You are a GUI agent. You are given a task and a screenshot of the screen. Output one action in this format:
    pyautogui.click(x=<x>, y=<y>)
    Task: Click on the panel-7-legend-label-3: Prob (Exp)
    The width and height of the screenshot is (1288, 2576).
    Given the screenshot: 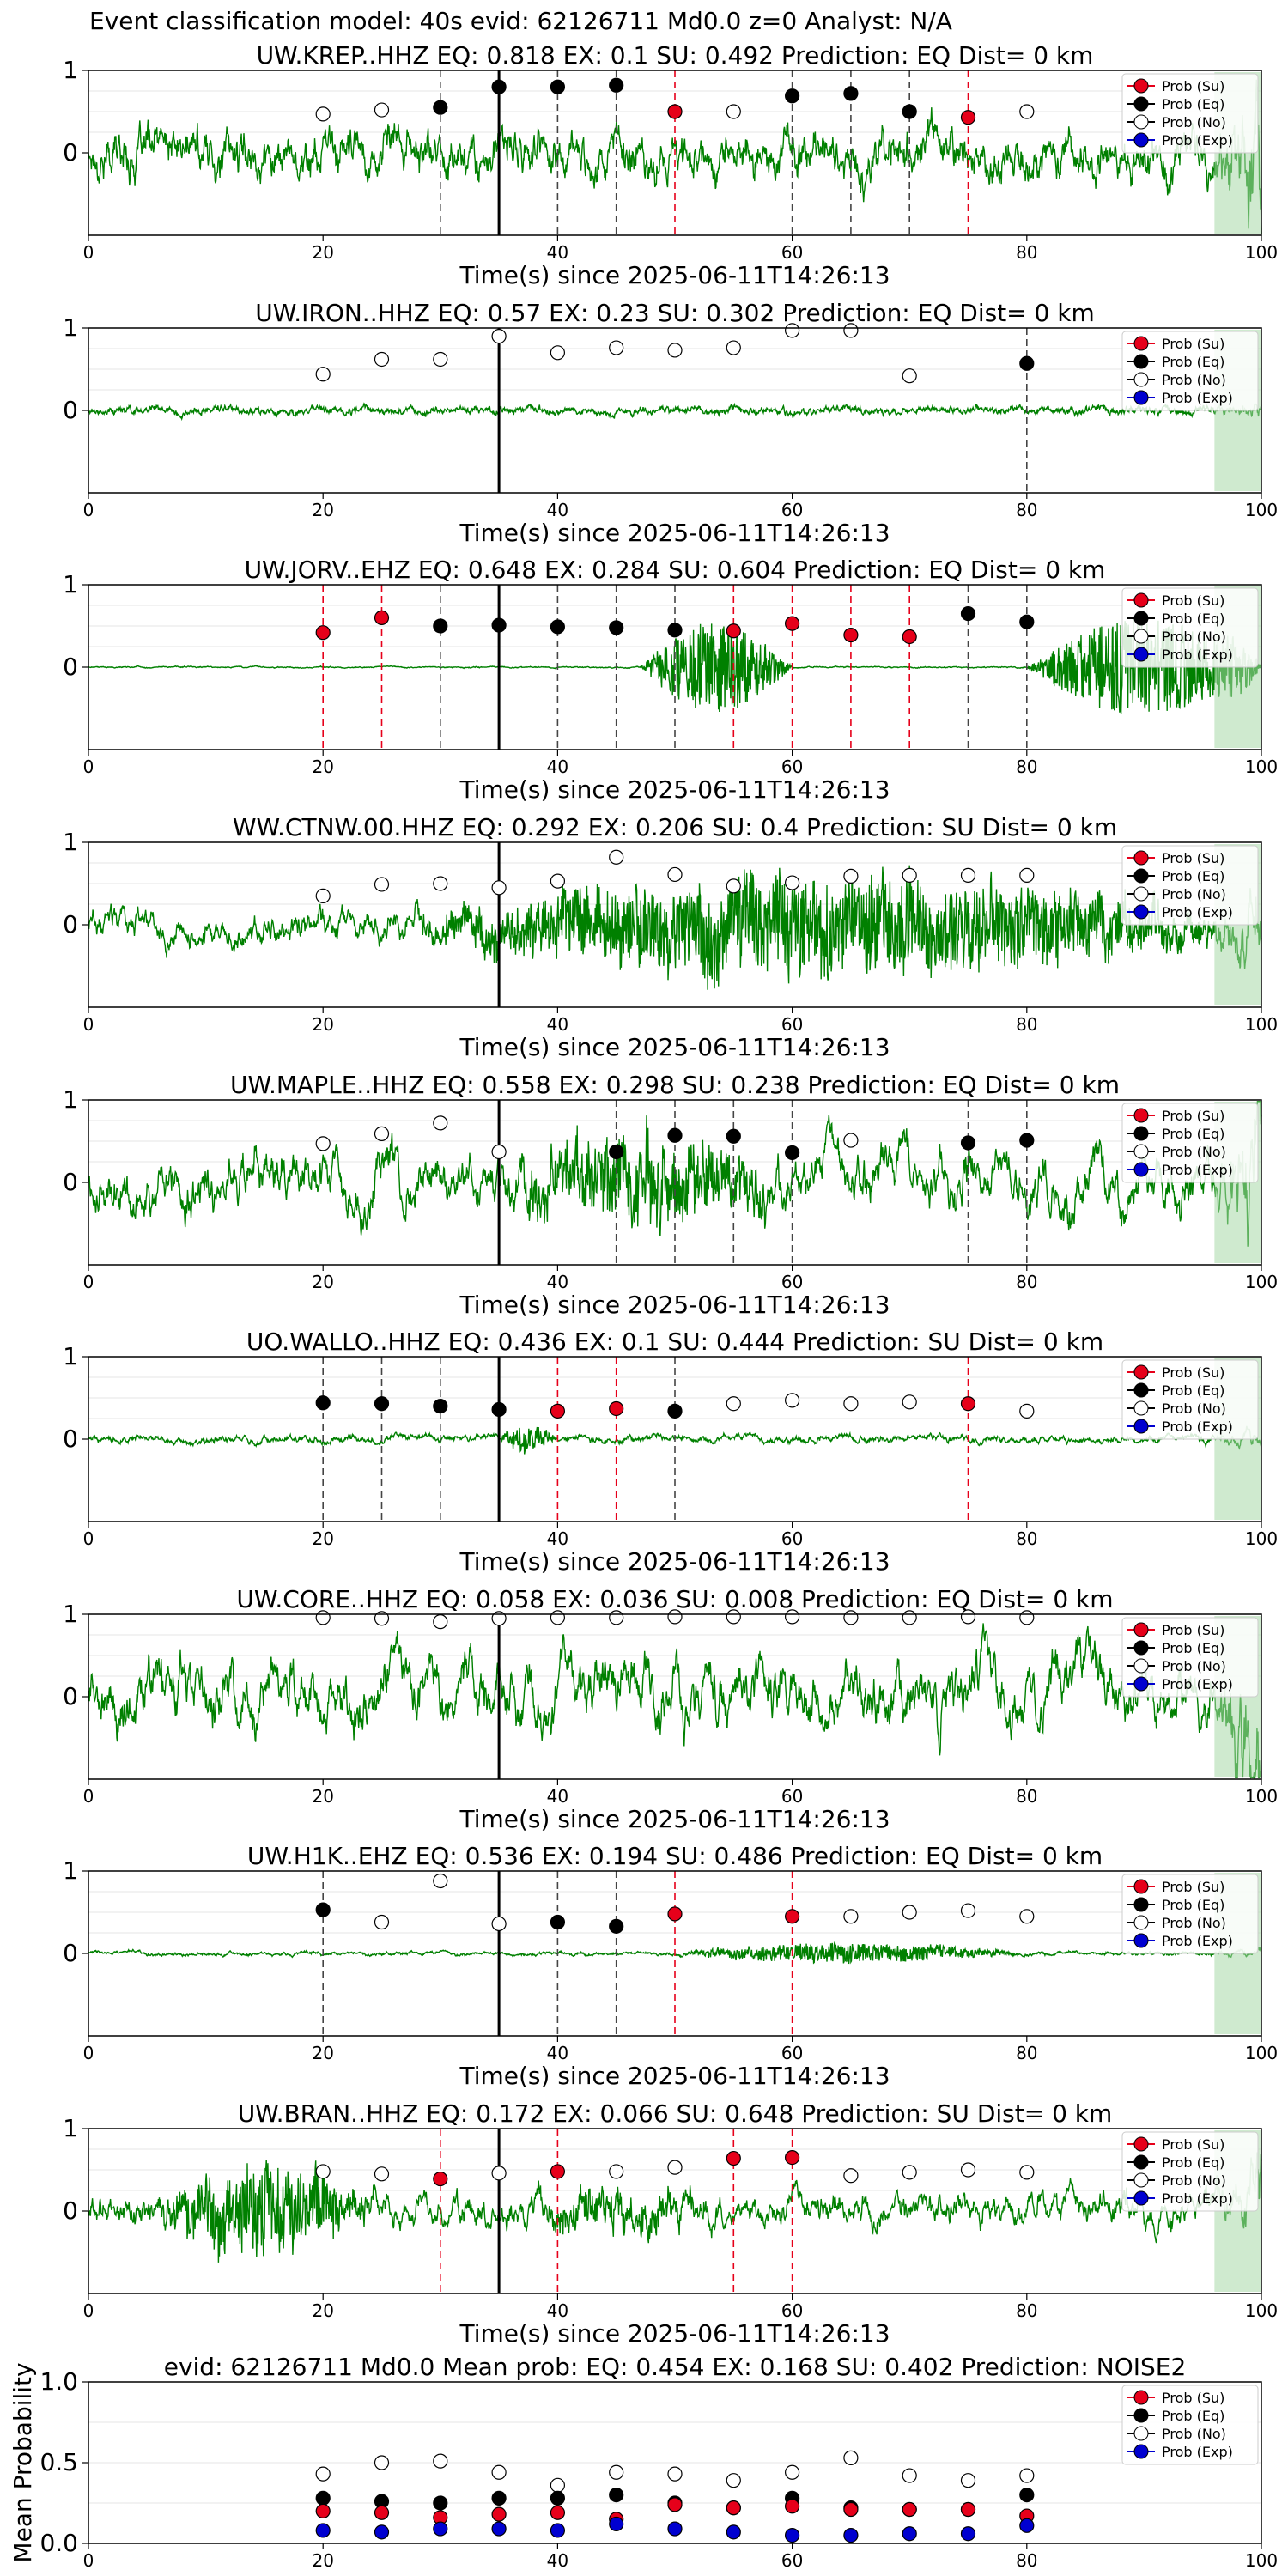 What is the action you would take?
    pyautogui.click(x=1197, y=1684)
    